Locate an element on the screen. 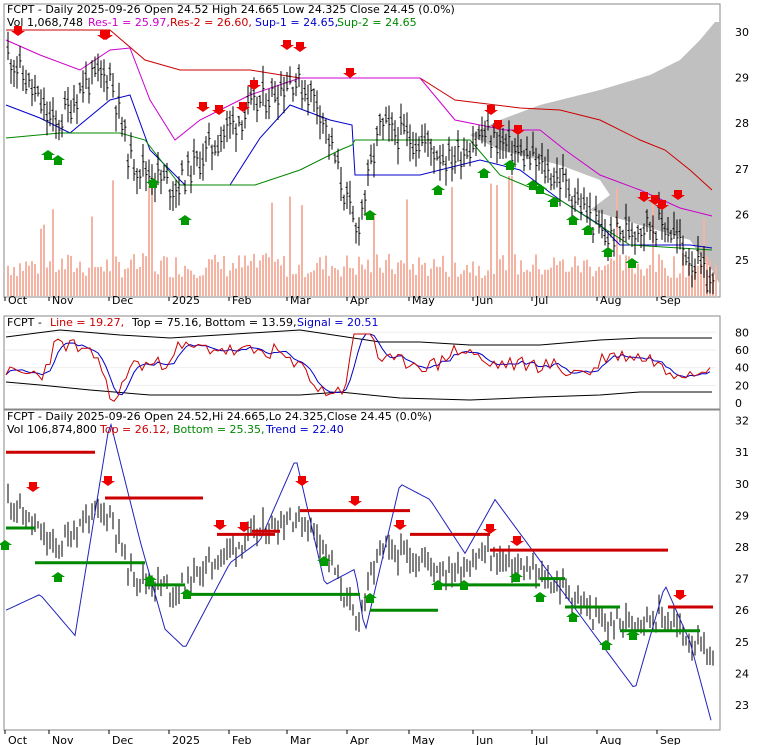  oscillator-panel: 80 60 40 20 0 is located at coordinates (377, 368).